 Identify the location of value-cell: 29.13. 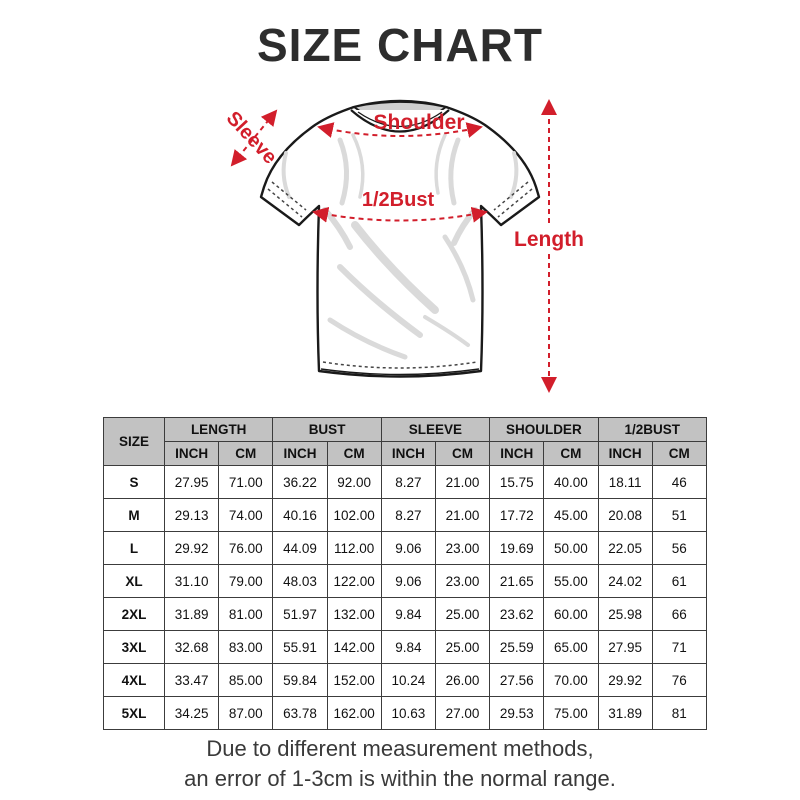
(191, 515).